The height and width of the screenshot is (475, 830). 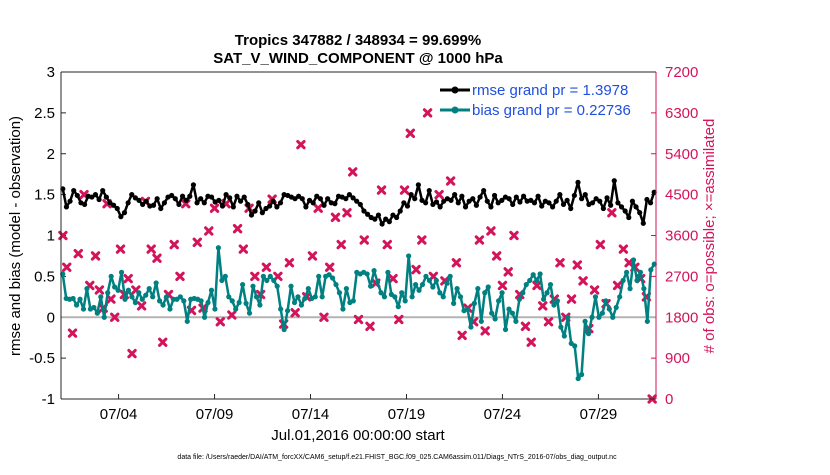 I want to click on y2-axis-label: # of obs: o=possible; ×=assimilated, so click(x=709, y=236).